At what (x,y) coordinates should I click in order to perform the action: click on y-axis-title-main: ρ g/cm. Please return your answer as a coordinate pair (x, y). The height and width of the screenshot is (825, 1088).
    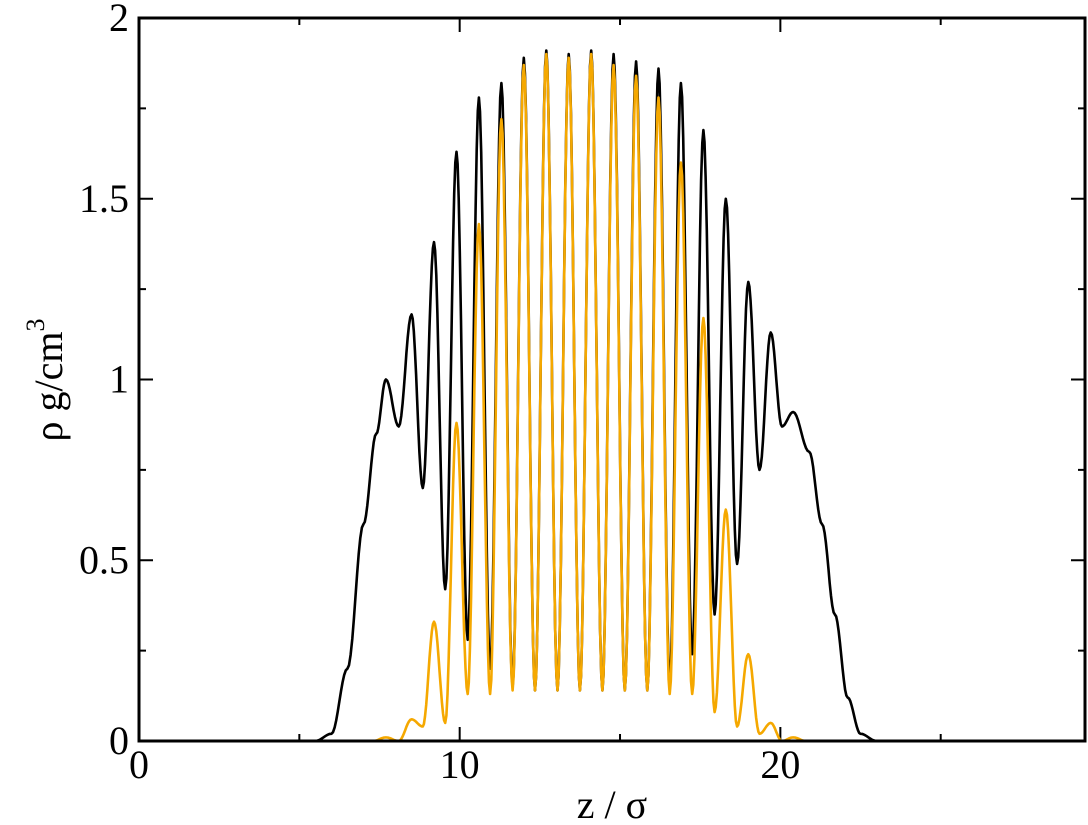
    Looking at the image, I should click on (48, 387).